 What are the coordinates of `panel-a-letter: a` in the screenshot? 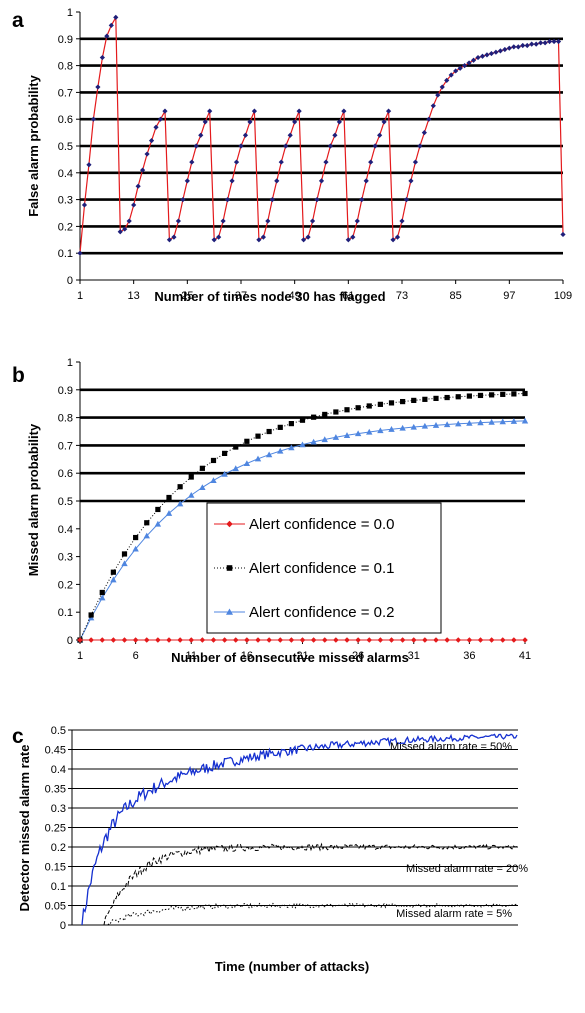 It's located at (18, 20).